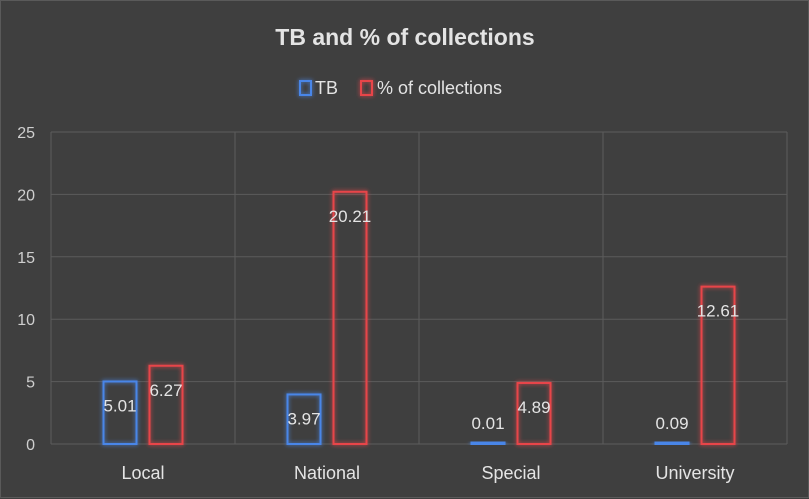  I want to click on x-category-label: National, so click(327, 473).